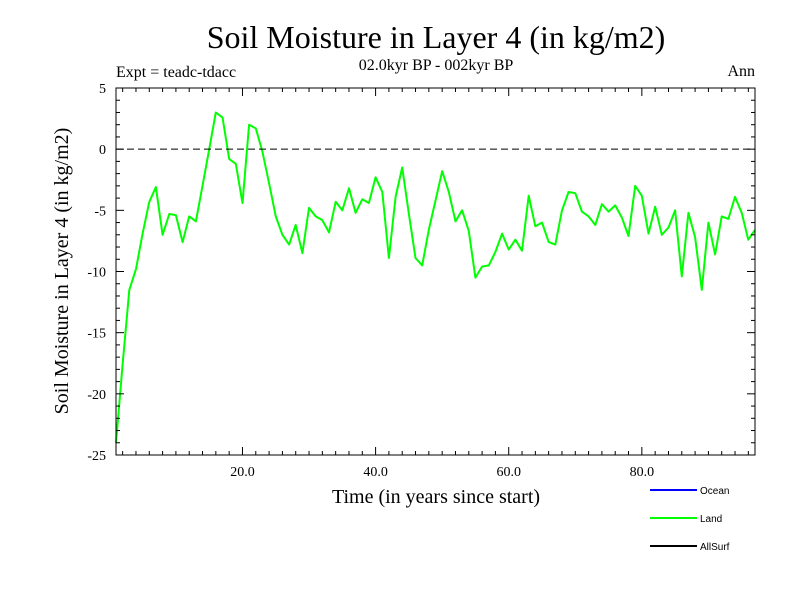 The image size is (800, 600). I want to click on legend-land-label: Land, so click(711, 519).